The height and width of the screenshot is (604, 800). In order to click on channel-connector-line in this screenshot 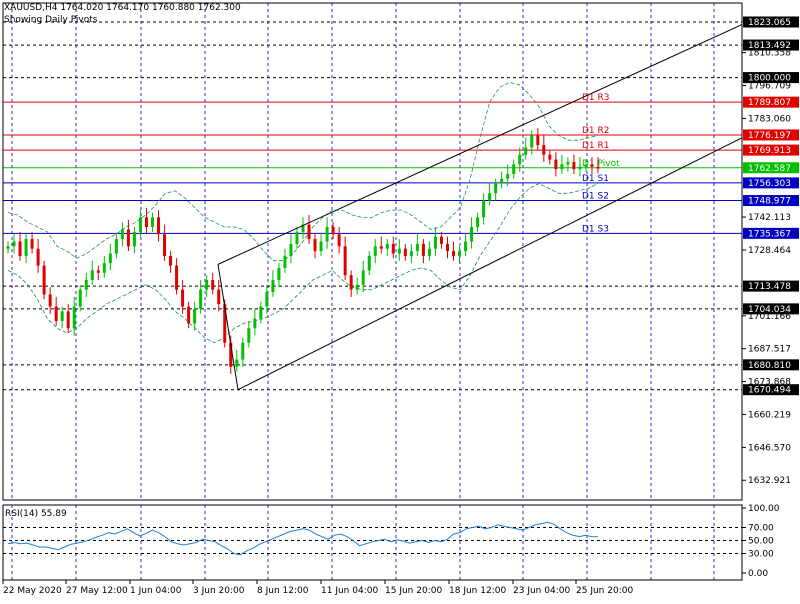, I will do `click(228, 327)`.